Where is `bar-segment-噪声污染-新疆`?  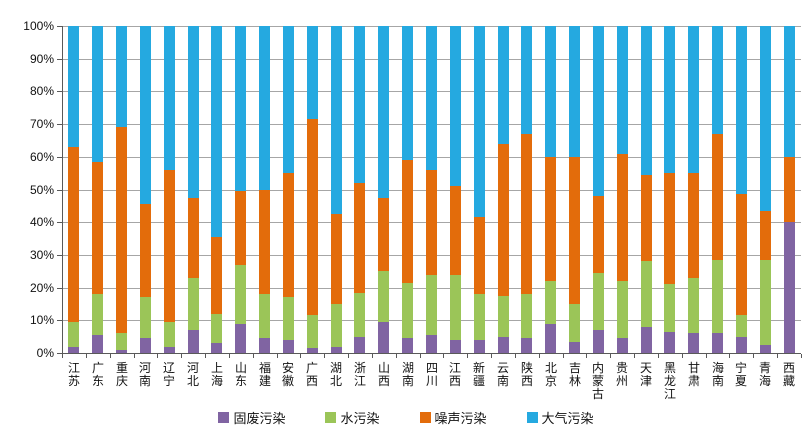
bar-segment-噪声污染-新疆 is located at coordinates (479, 256).